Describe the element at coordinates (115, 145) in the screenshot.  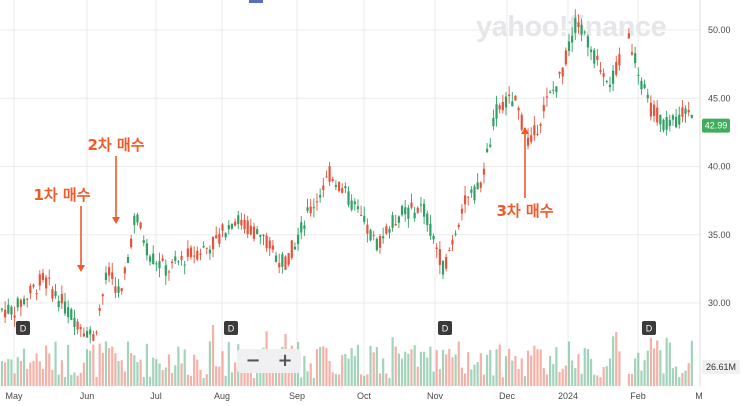
I see `annotation-label: 2차 매수` at that location.